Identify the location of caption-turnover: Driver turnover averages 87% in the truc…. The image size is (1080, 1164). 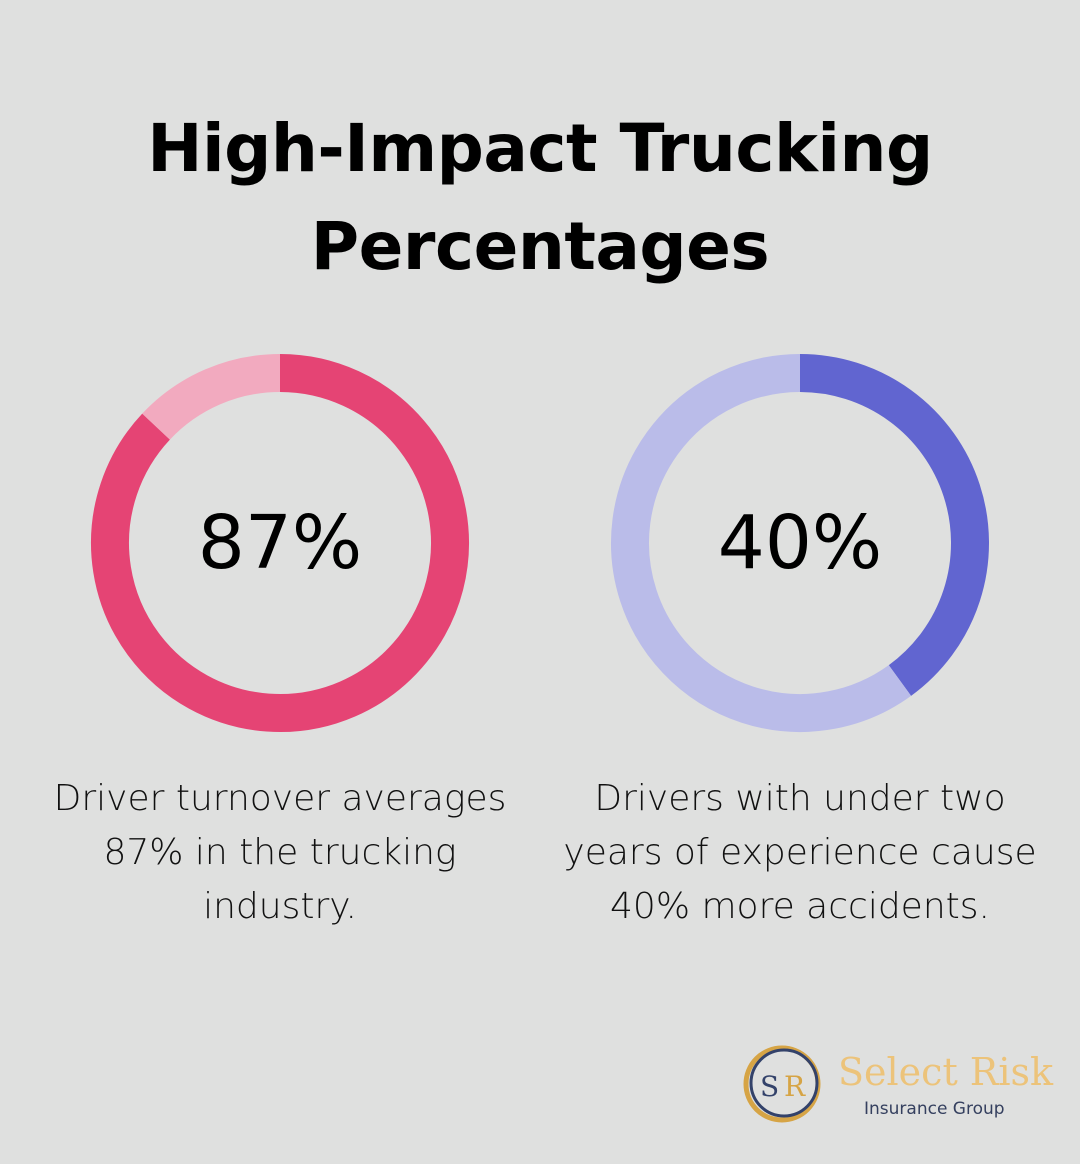
(280, 852).